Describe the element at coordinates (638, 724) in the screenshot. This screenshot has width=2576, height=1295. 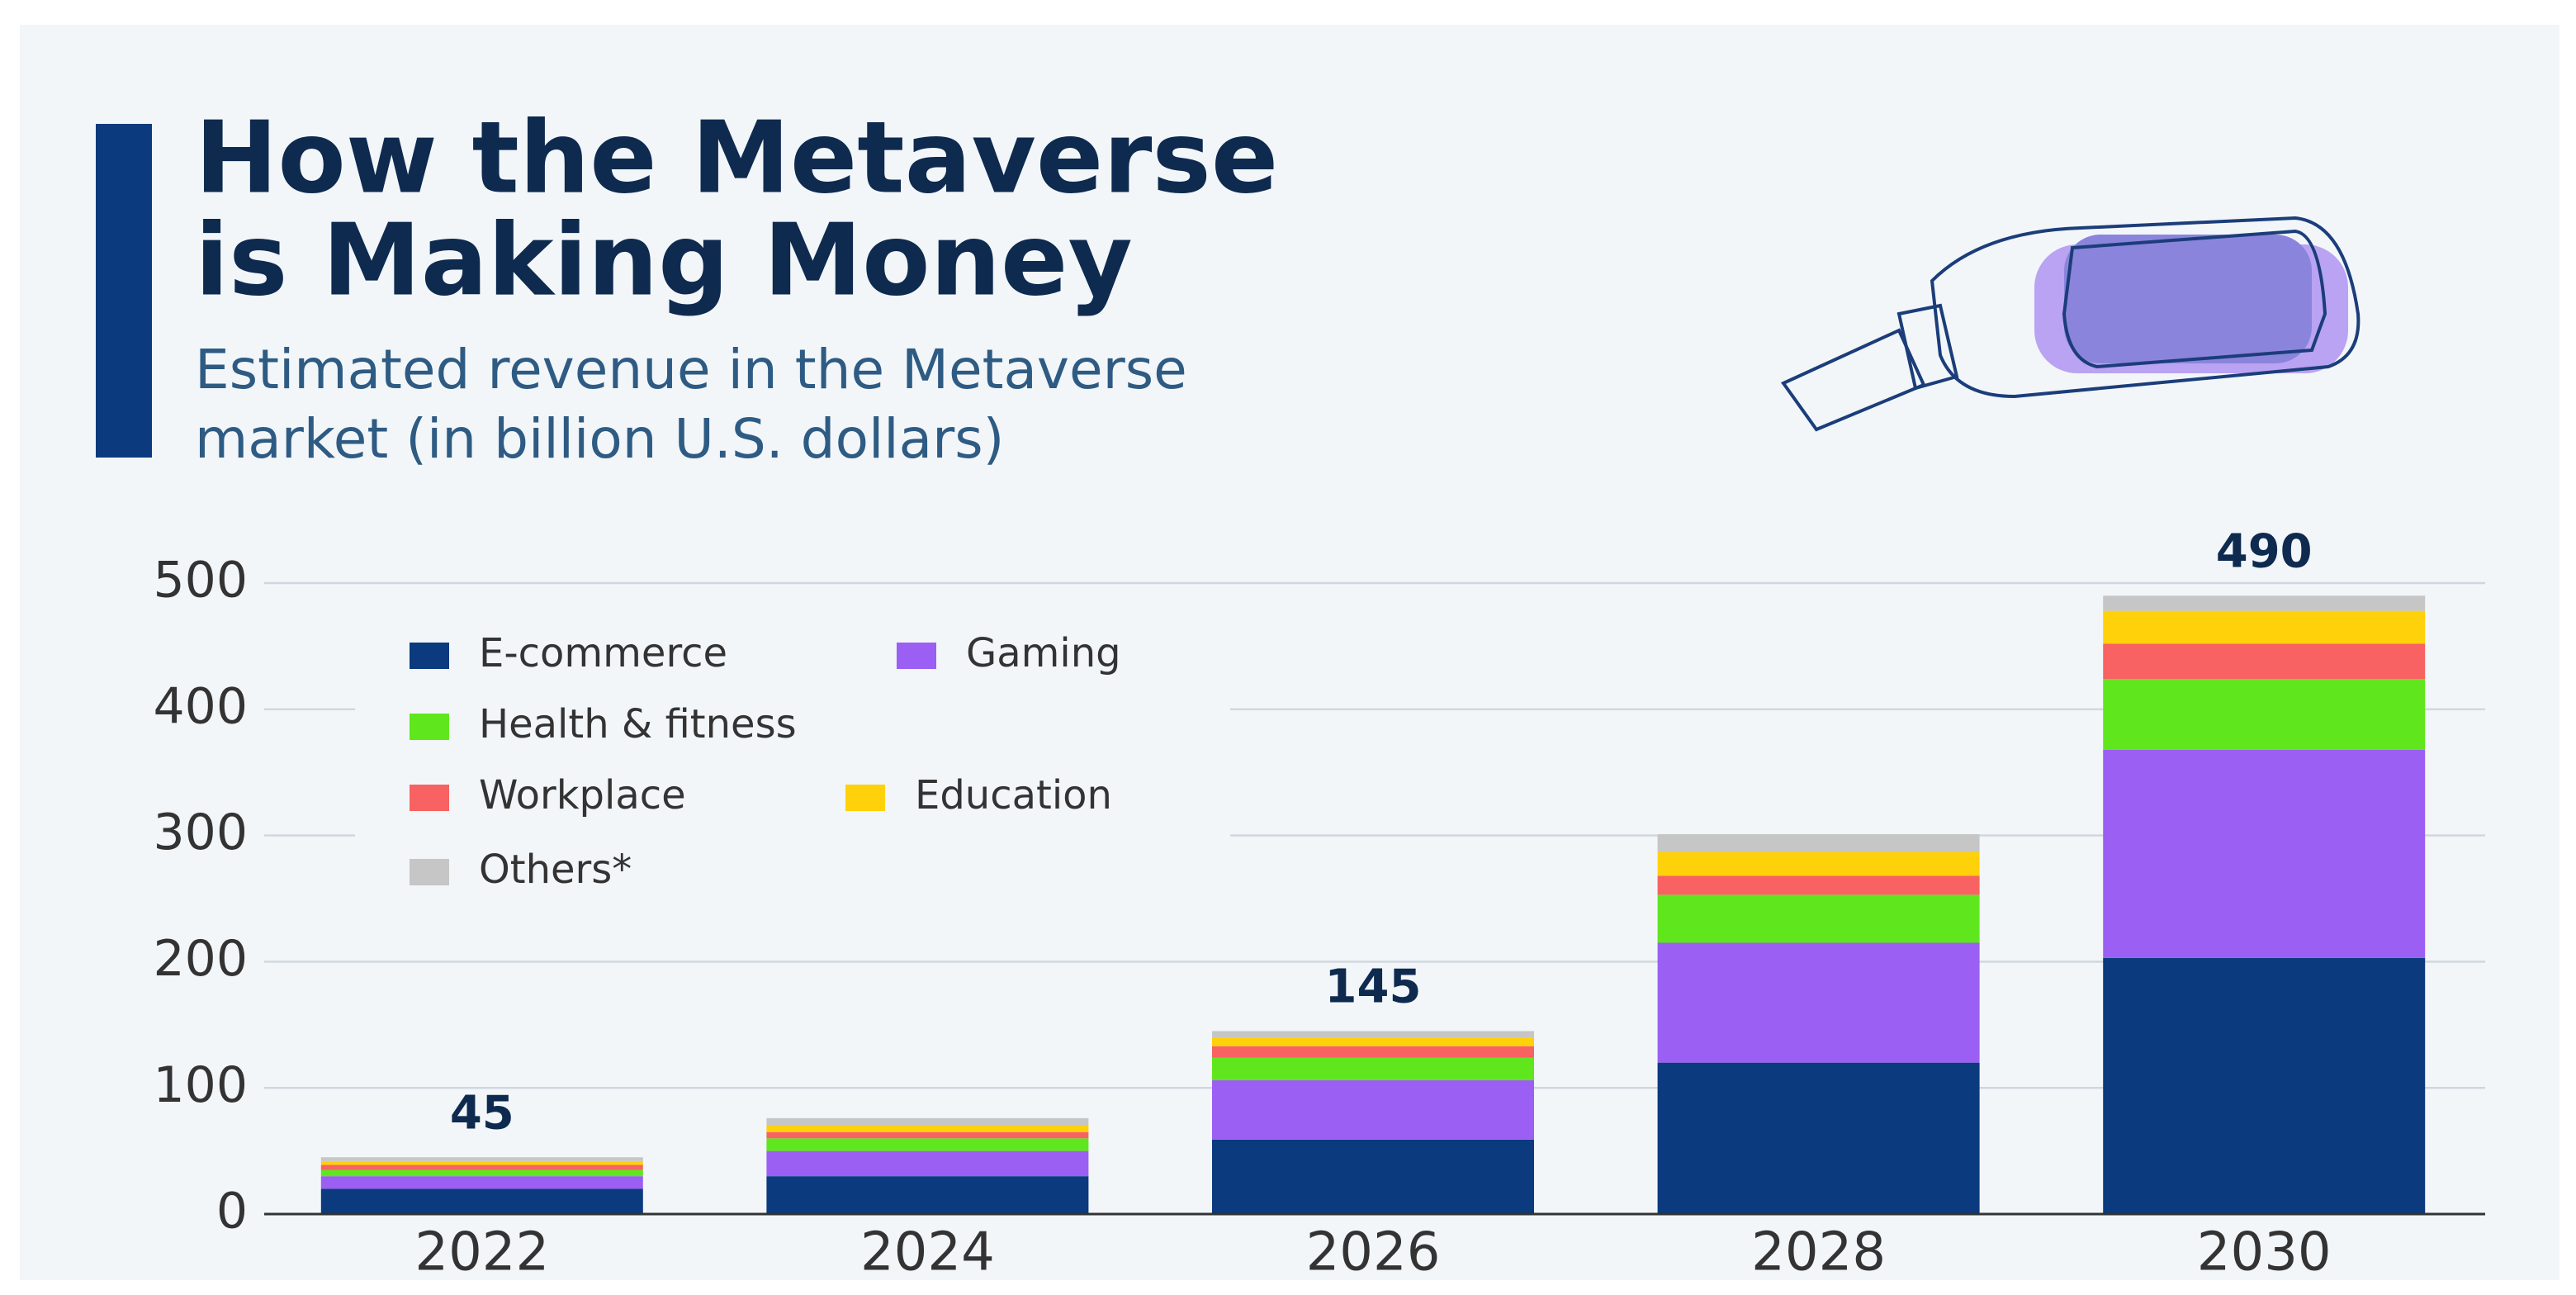
I see `legend-label: Health & fitness` at that location.